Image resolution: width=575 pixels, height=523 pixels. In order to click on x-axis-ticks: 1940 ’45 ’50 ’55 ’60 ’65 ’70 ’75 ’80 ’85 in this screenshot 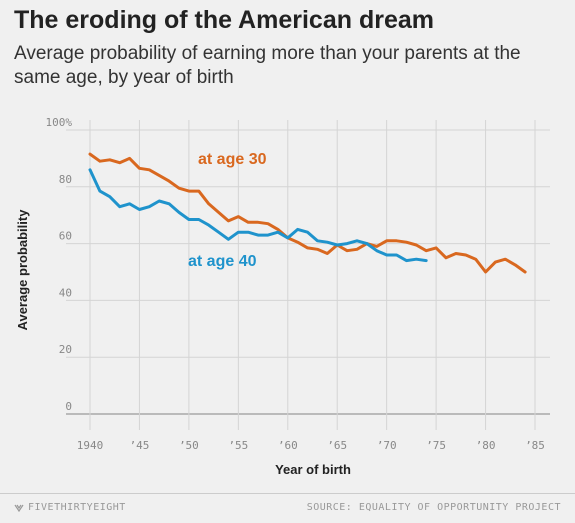, I will do `click(311, 445)`.